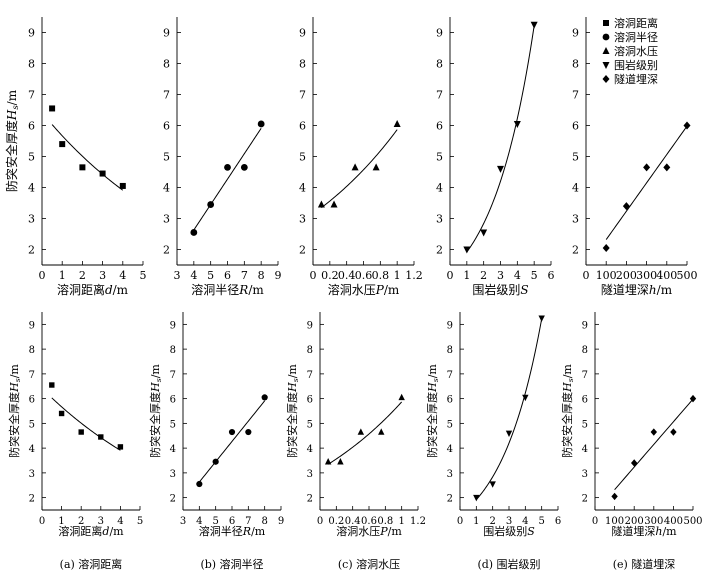  Describe the element at coordinates (509, 531) in the screenshot. I see `x-axis-label: 围岩级别S` at that location.